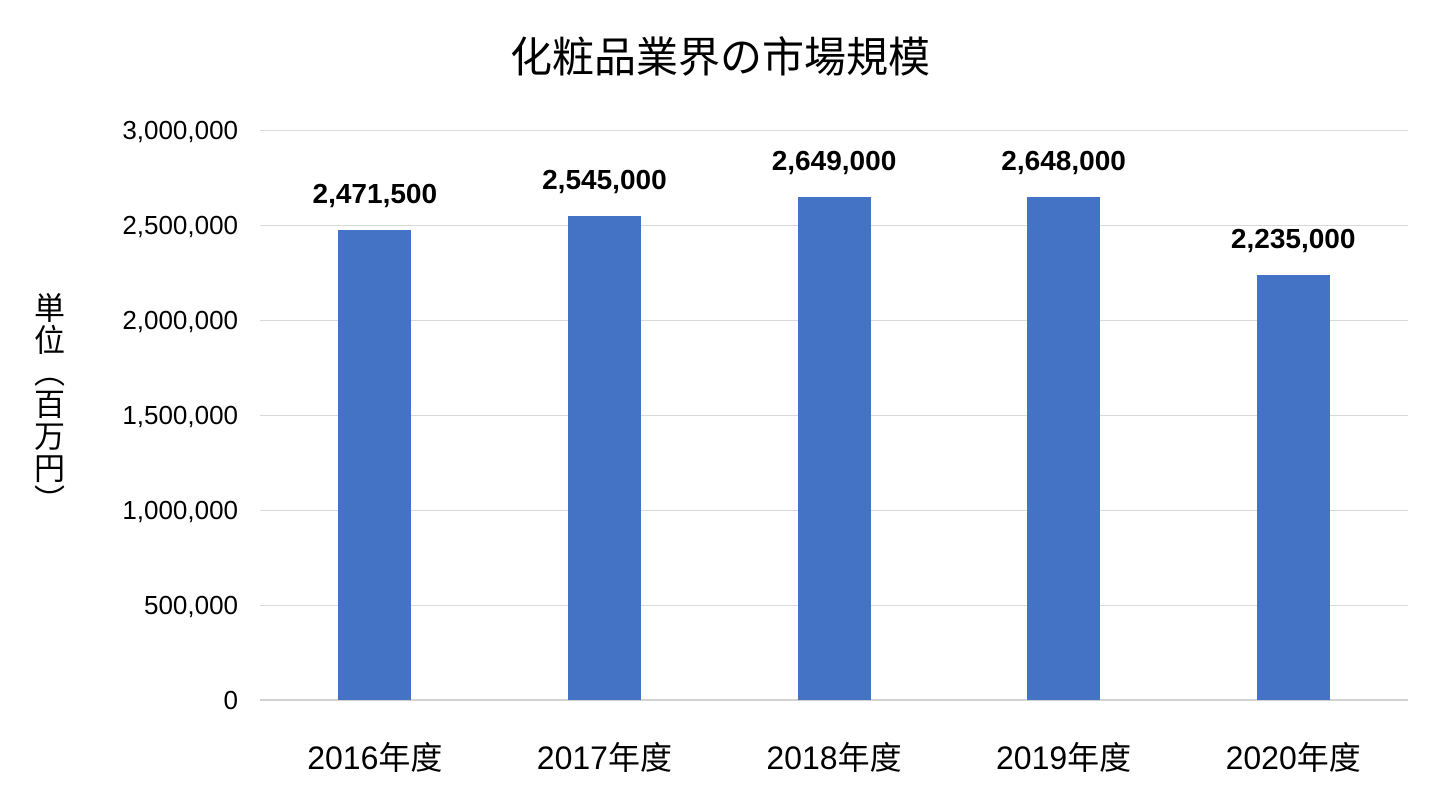 The width and height of the screenshot is (1440, 810). What do you see at coordinates (1064, 448) in the screenshot?
I see `bar-2019年度` at bounding box center [1064, 448].